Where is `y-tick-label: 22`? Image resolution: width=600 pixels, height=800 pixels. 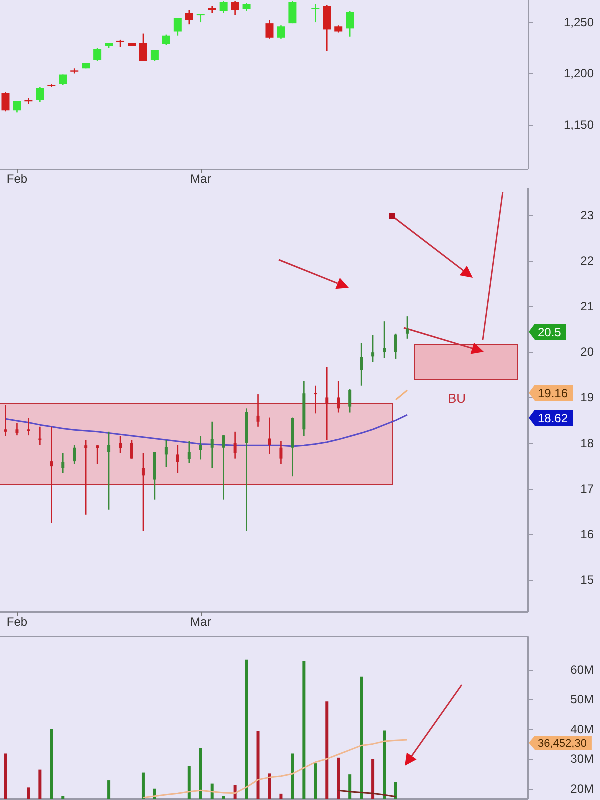
y-tick-label: 22 is located at coordinates (587, 261).